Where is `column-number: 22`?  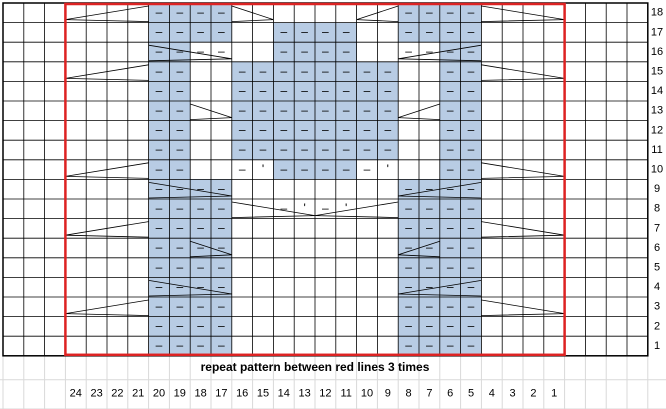
column-number: 22 is located at coordinates (117, 394).